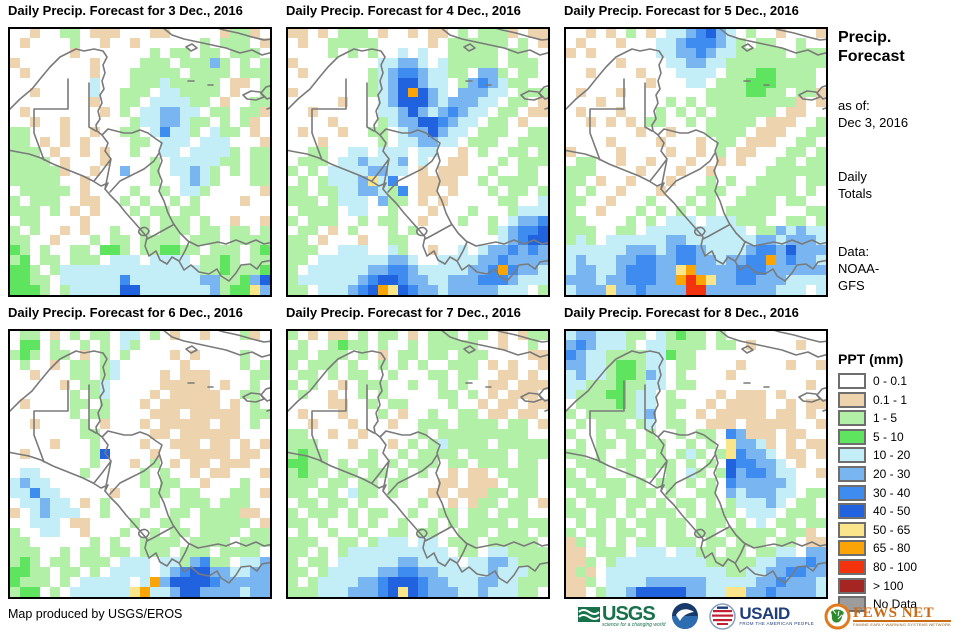  I want to click on legend-label: 0 - 0.1, so click(890, 381).